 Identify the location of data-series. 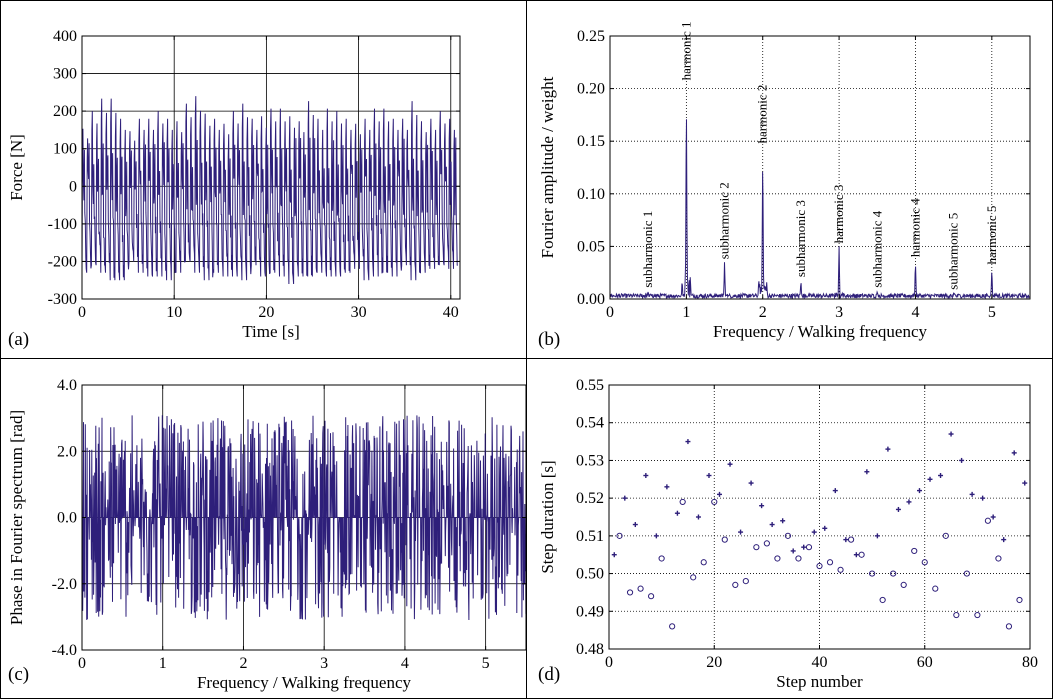
(304, 518).